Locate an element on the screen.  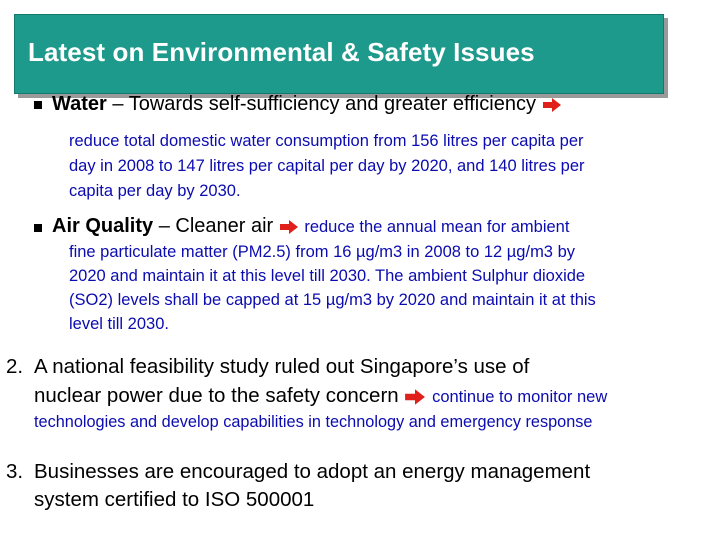
air-quality-heading-bold: Air Quality is located at coordinates (103, 226).